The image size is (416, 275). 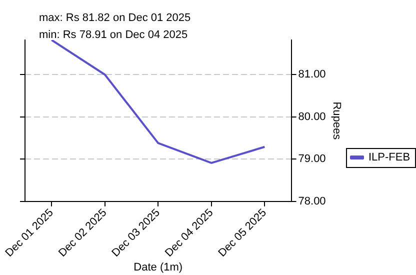 I want to click on x-axis-title: Date (1m), so click(x=158, y=267).